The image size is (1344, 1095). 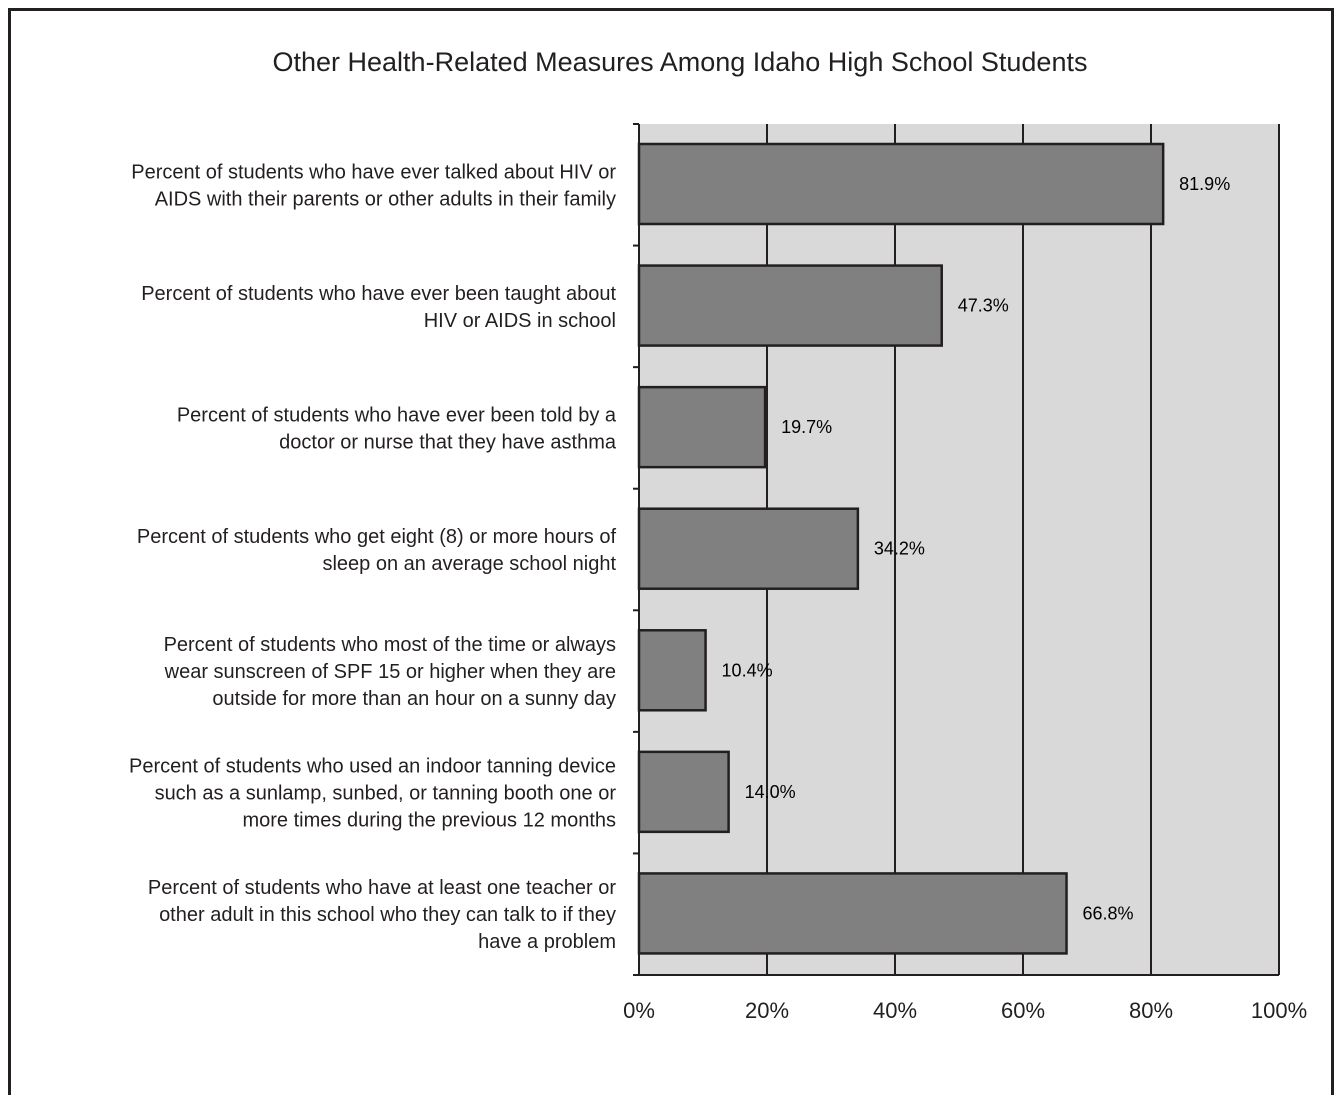 I want to click on value-label: 66.8%, so click(x=1108, y=913).